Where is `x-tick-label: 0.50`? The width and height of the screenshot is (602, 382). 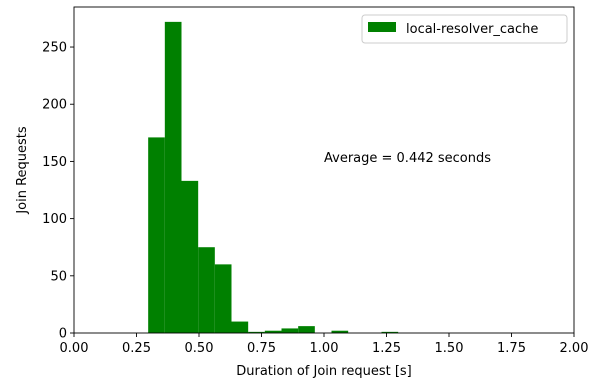
x-tick-label: 0.50 is located at coordinates (199, 348).